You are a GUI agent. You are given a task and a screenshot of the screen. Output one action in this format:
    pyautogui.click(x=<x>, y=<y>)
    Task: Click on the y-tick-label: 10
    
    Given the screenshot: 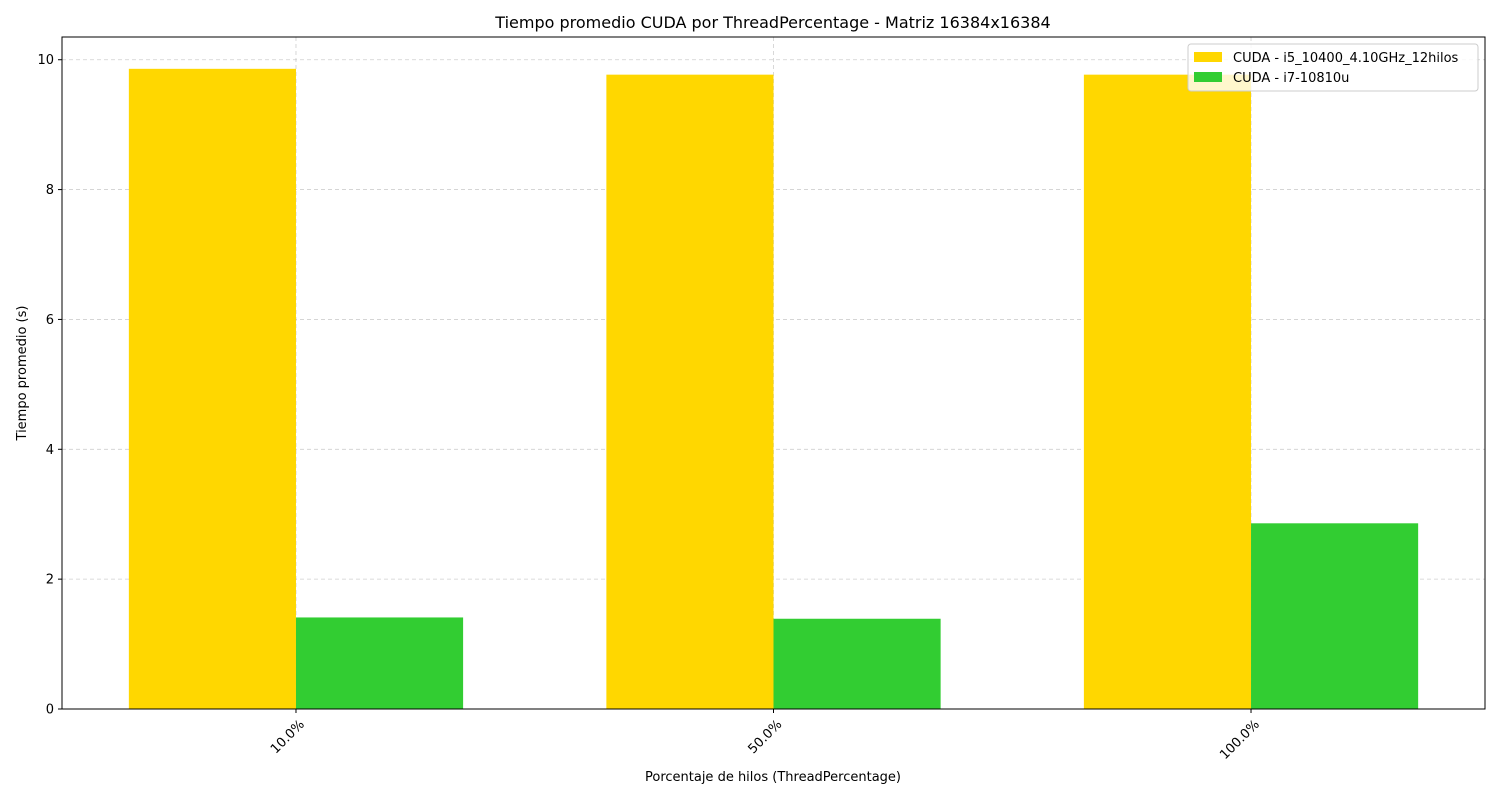 What is the action you would take?
    pyautogui.click(x=45, y=60)
    